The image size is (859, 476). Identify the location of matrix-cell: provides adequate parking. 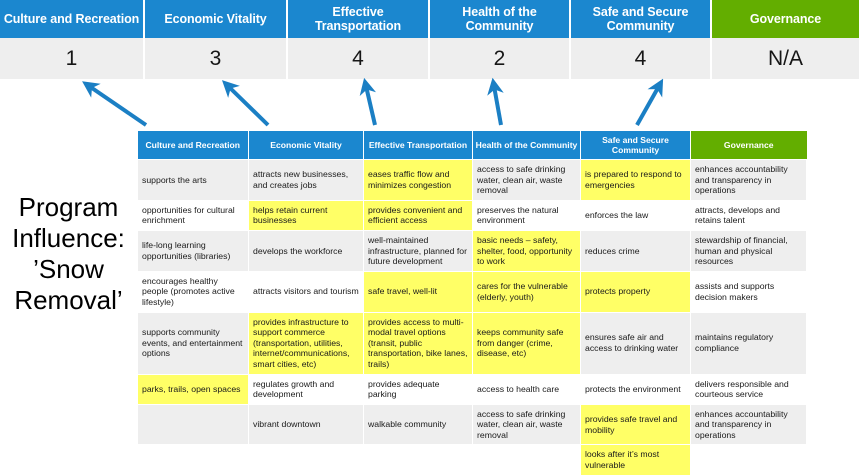
(418, 389).